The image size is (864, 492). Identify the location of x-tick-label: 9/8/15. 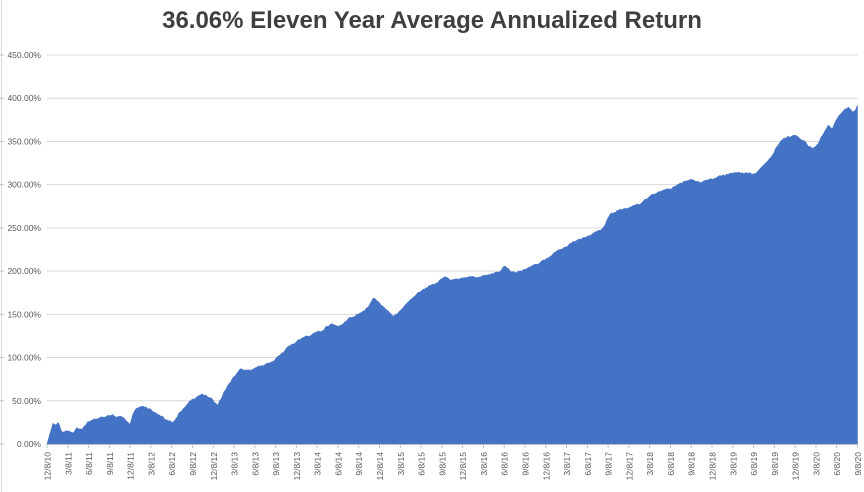
(442, 464).